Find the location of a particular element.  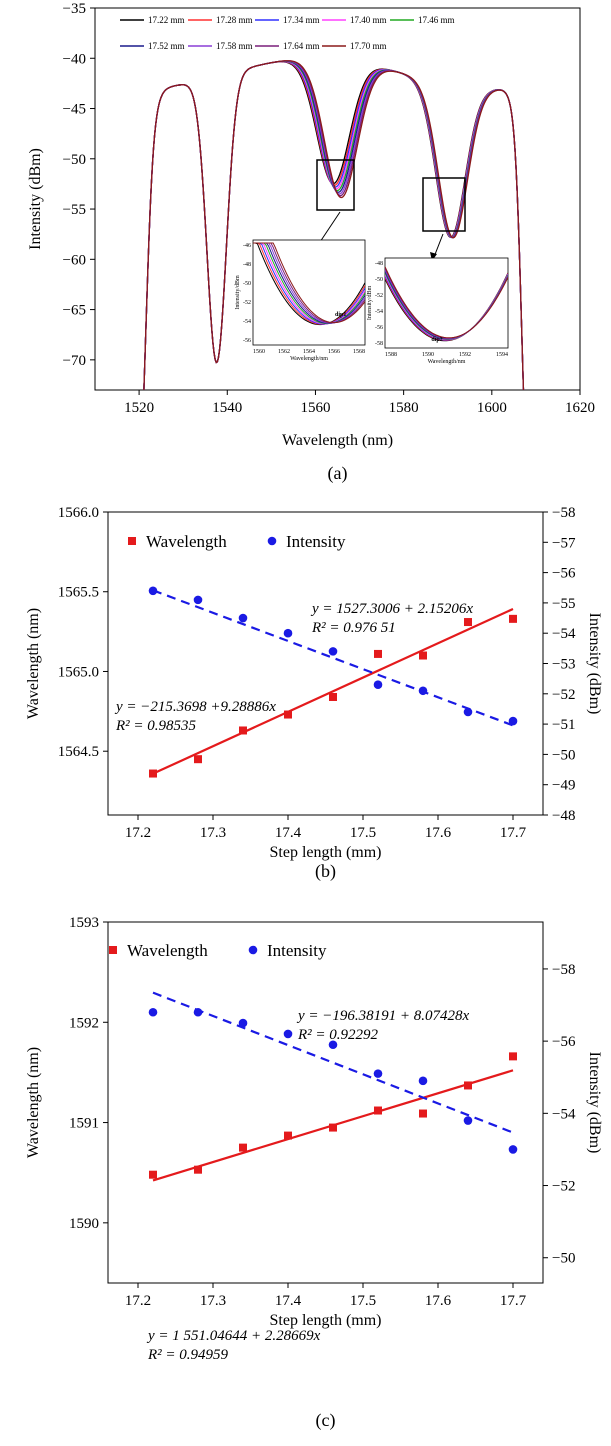

plot-a-ytick-label: −50 is located at coordinates (74, 160).